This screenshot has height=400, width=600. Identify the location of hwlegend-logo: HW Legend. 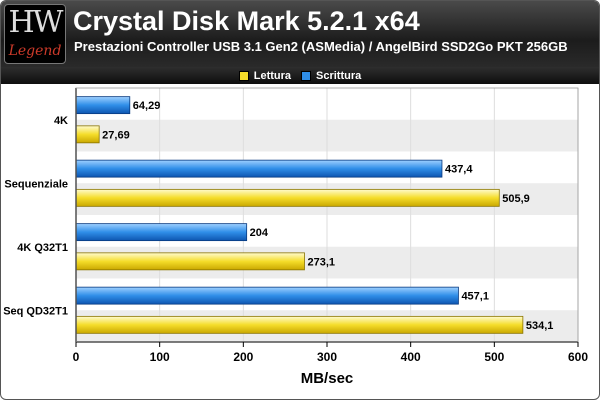
(35, 34).